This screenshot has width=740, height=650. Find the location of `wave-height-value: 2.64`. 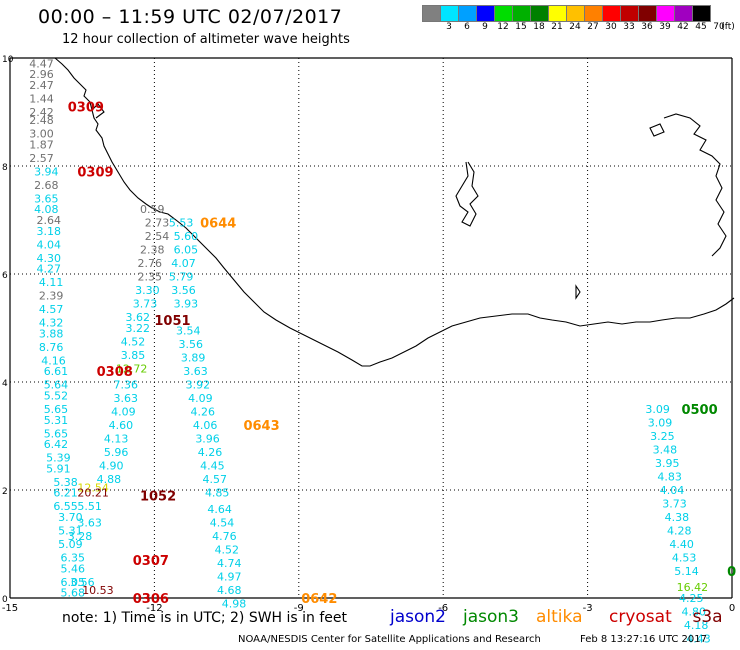

wave-height-value: 2.64 is located at coordinates (48, 220).